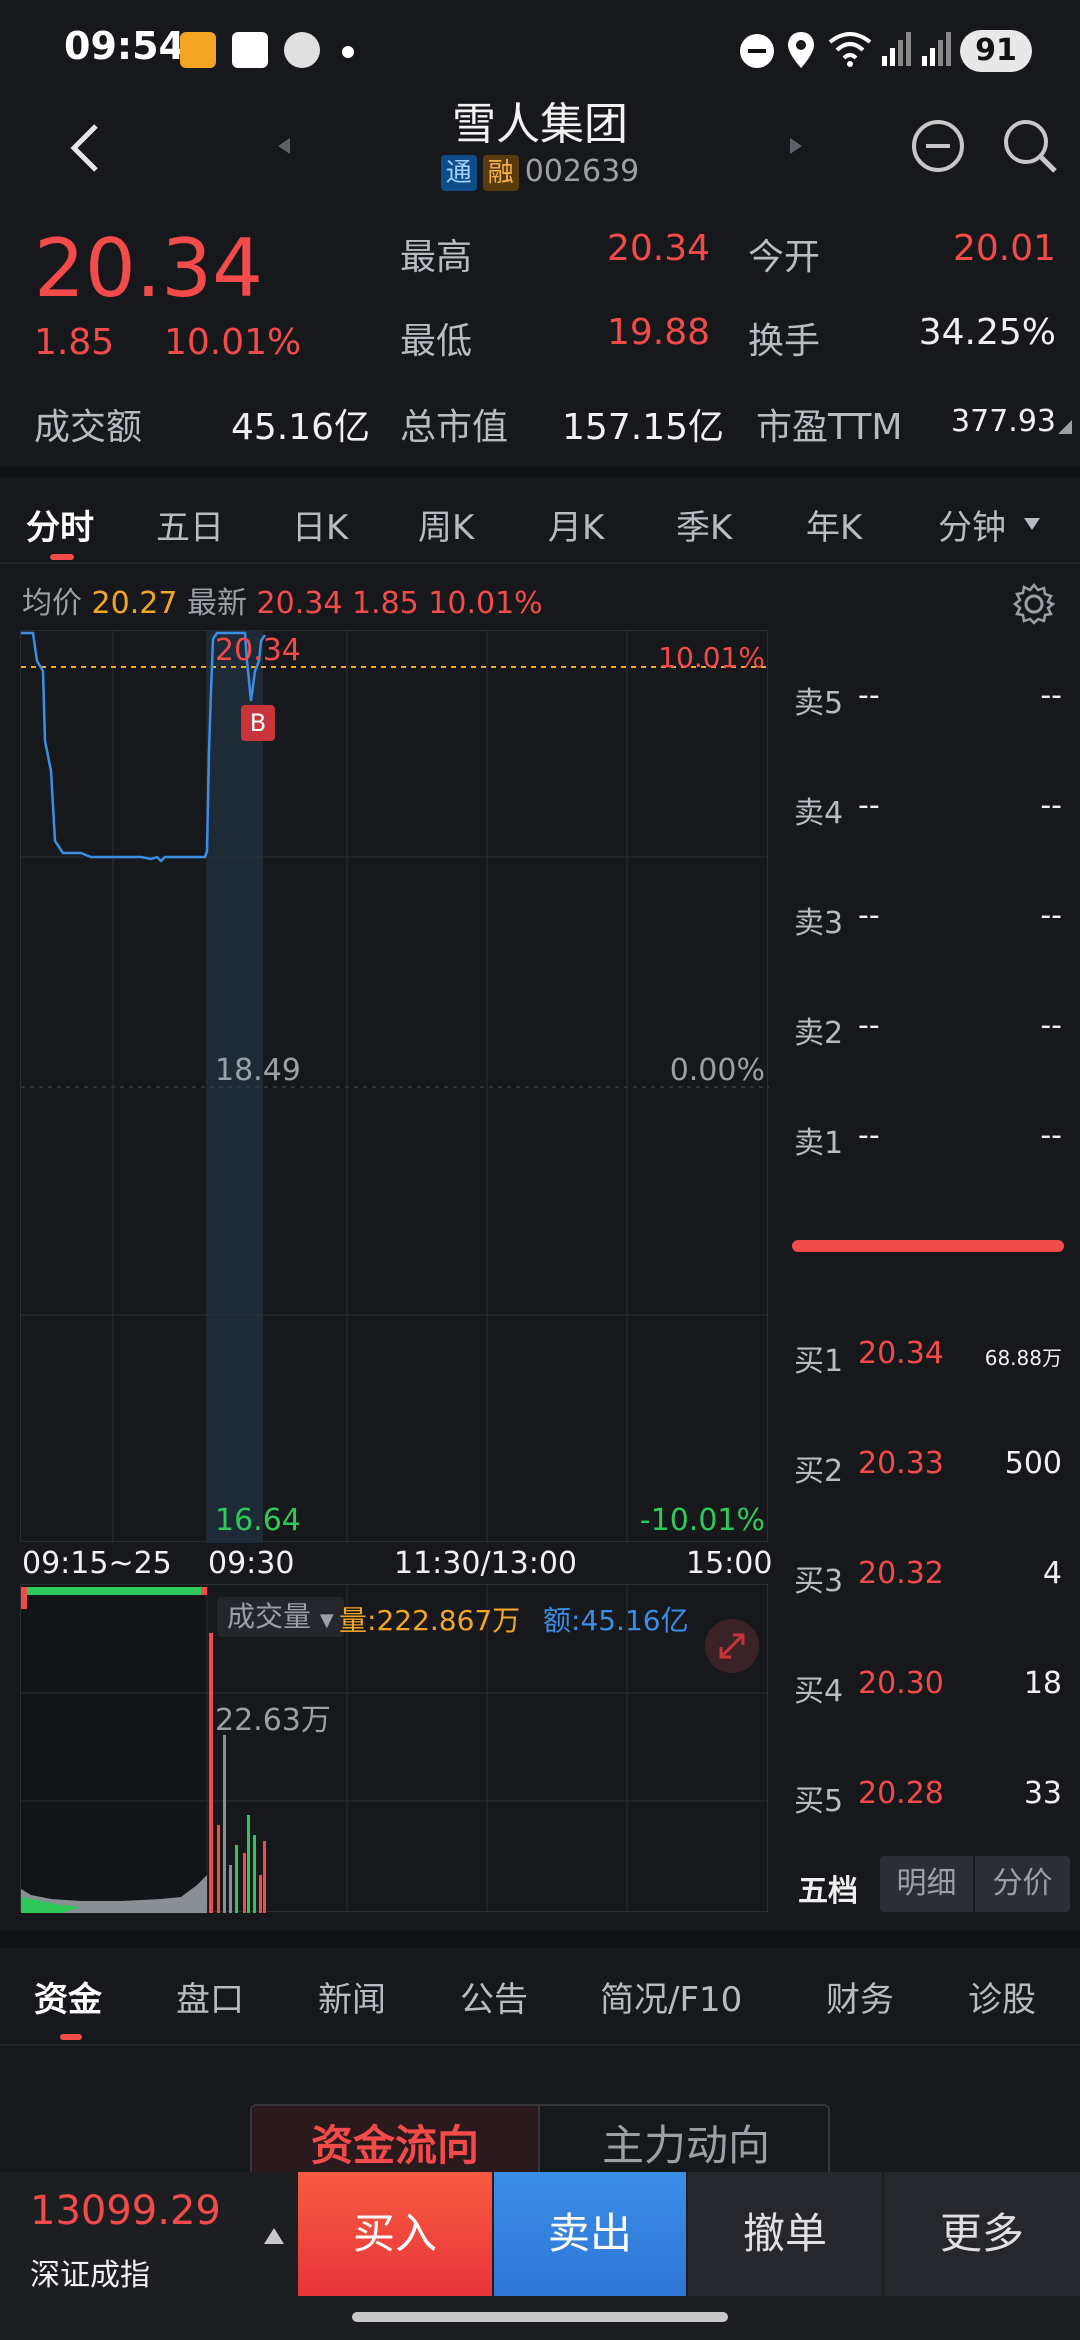 Image resolution: width=1080 pixels, height=2340 pixels. What do you see at coordinates (274, 2236) in the screenshot?
I see `chevron-up-icon` at bounding box center [274, 2236].